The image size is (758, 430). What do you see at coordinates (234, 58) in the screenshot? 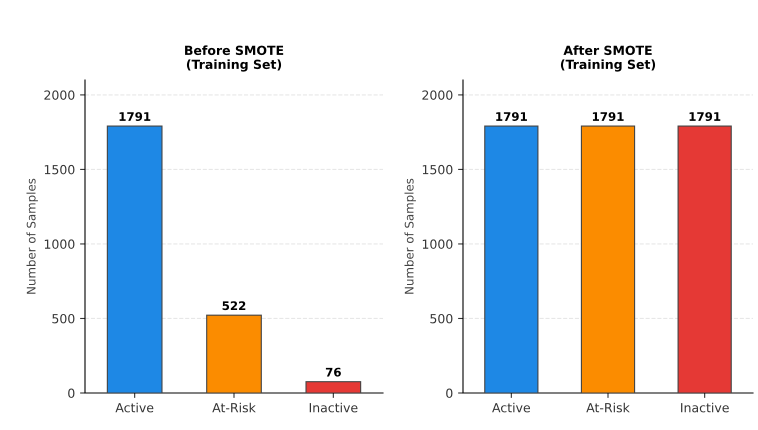
I see `chart-title: Before SMOTE (Training Set)` at bounding box center [234, 58].